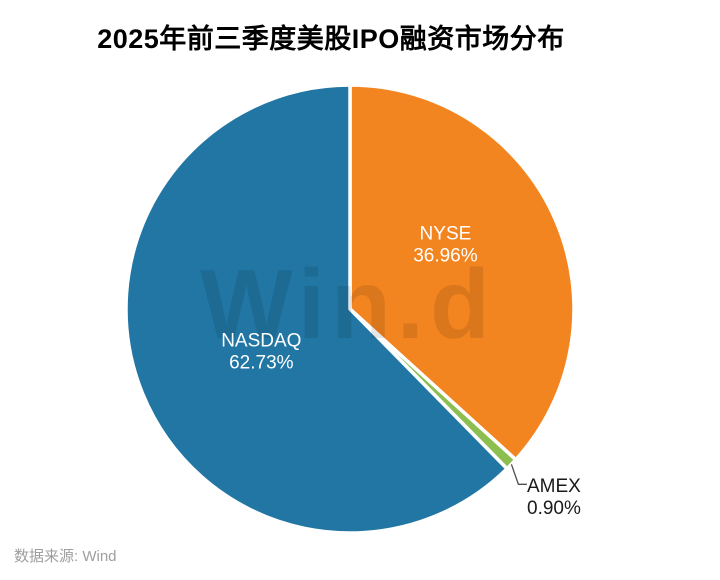 The height and width of the screenshot is (580, 720). Describe the element at coordinates (554, 508) in the screenshot. I see `slice-label-value-amex: 0.90%` at that location.